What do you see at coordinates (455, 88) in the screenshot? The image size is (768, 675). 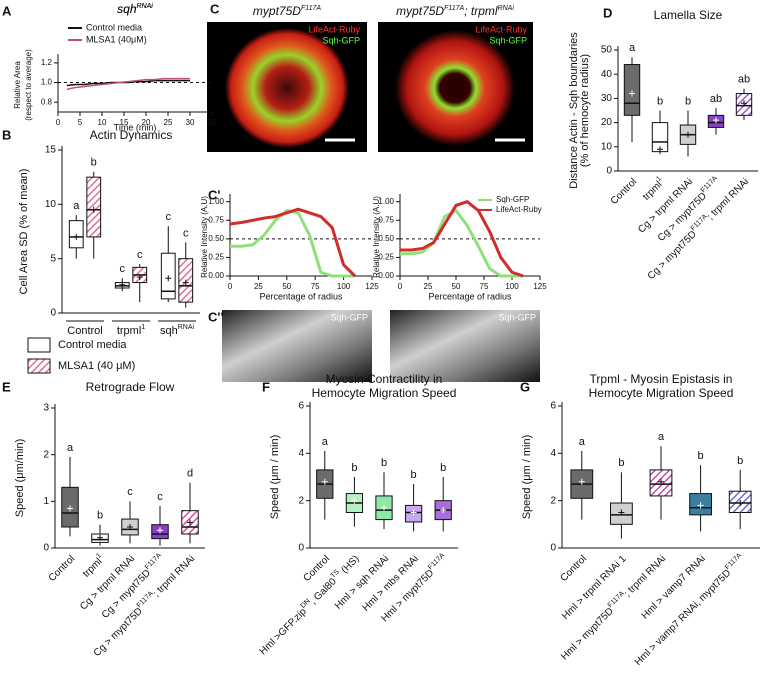 I see `cell-right` at bounding box center [455, 88].